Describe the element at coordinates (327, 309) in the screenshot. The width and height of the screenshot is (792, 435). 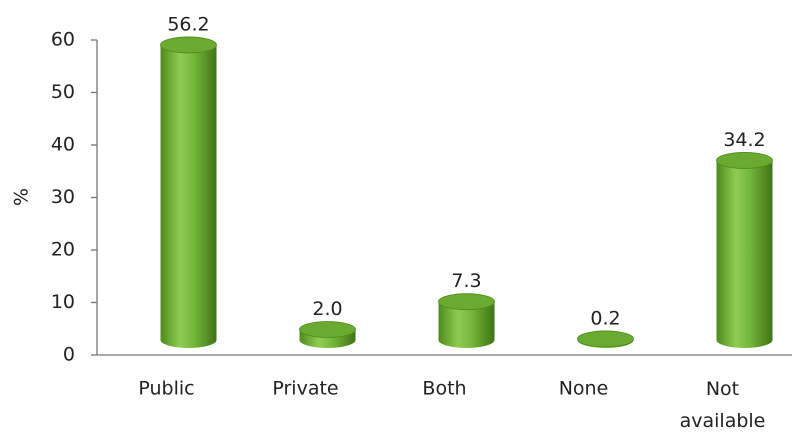
I see `value-label: 2.0` at that location.